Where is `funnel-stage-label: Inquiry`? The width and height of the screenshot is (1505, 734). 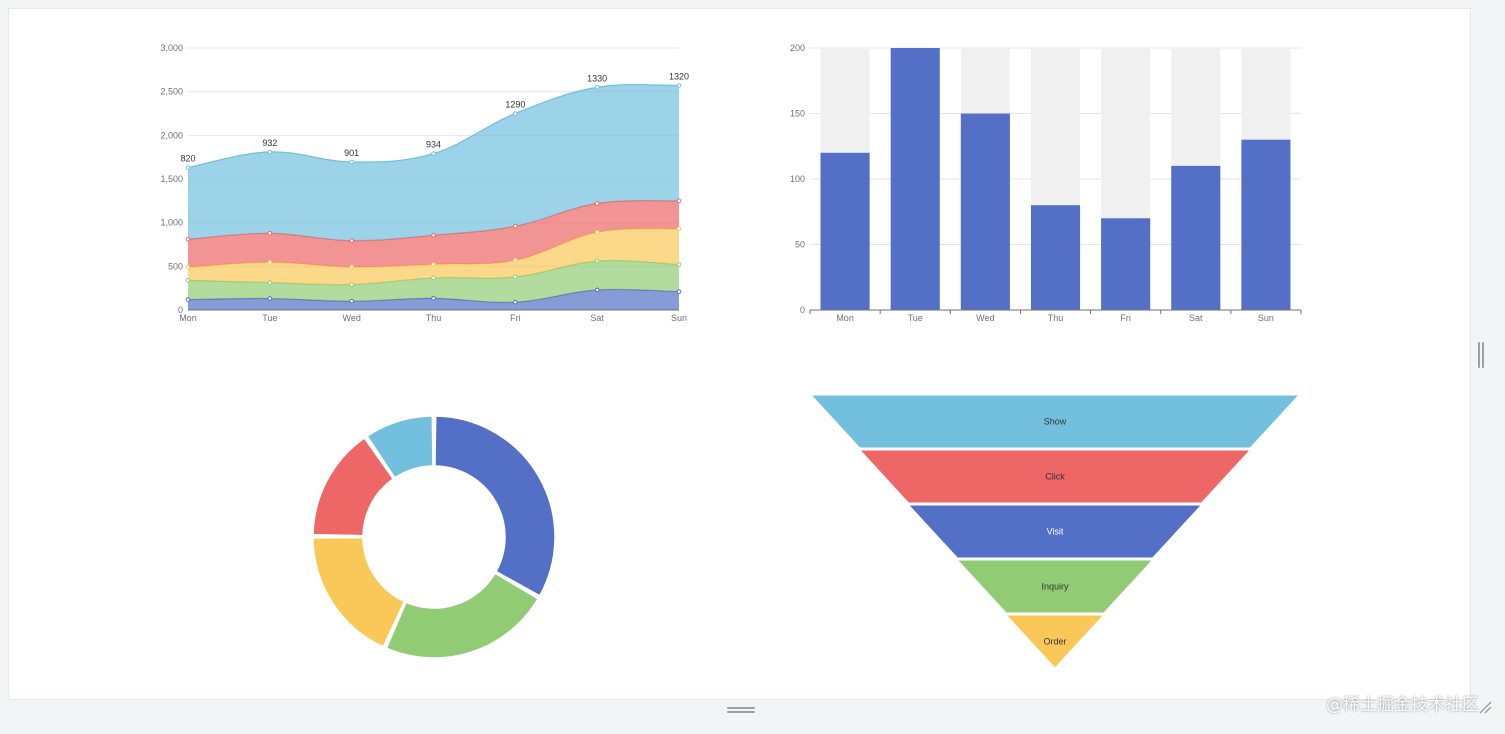
funnel-stage-label: Inquiry is located at coordinates (1055, 587).